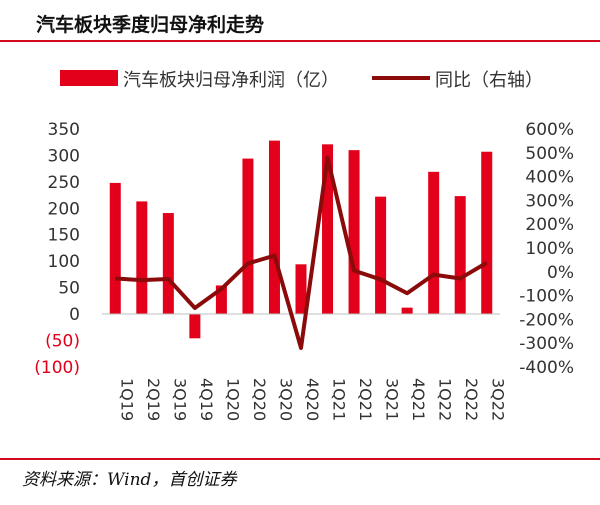  I want to click on bar-3Q22, so click(487, 232).